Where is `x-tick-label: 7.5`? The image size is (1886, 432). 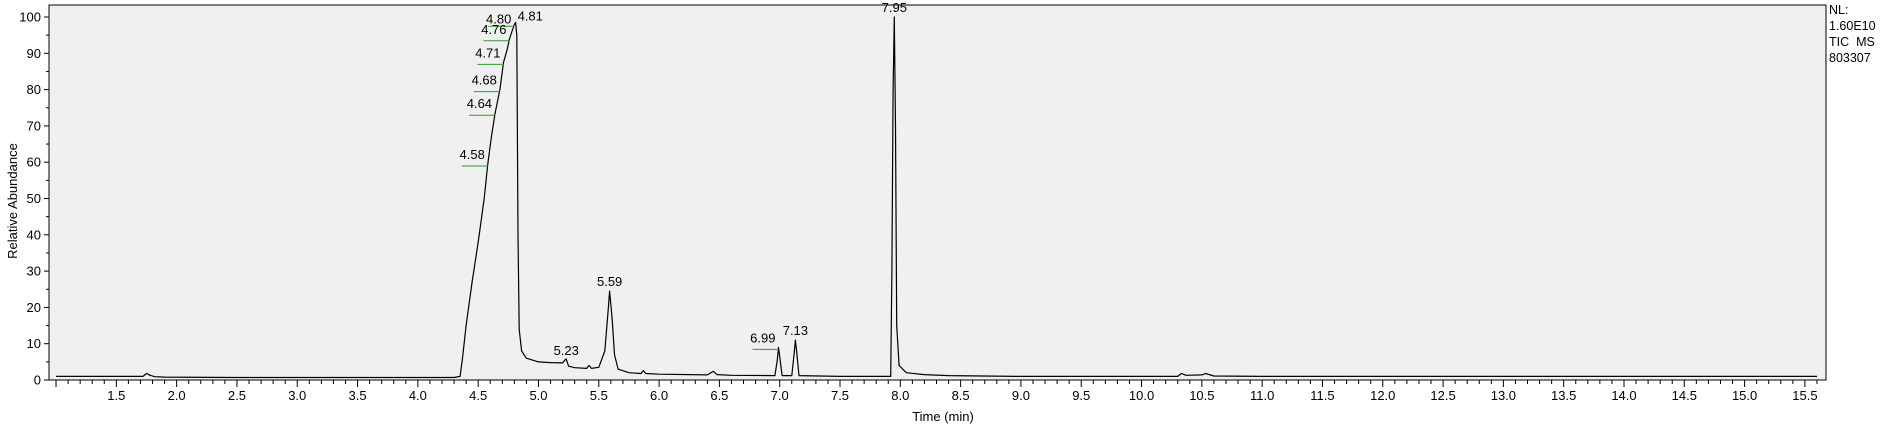 x-tick-label: 7.5 is located at coordinates (840, 395).